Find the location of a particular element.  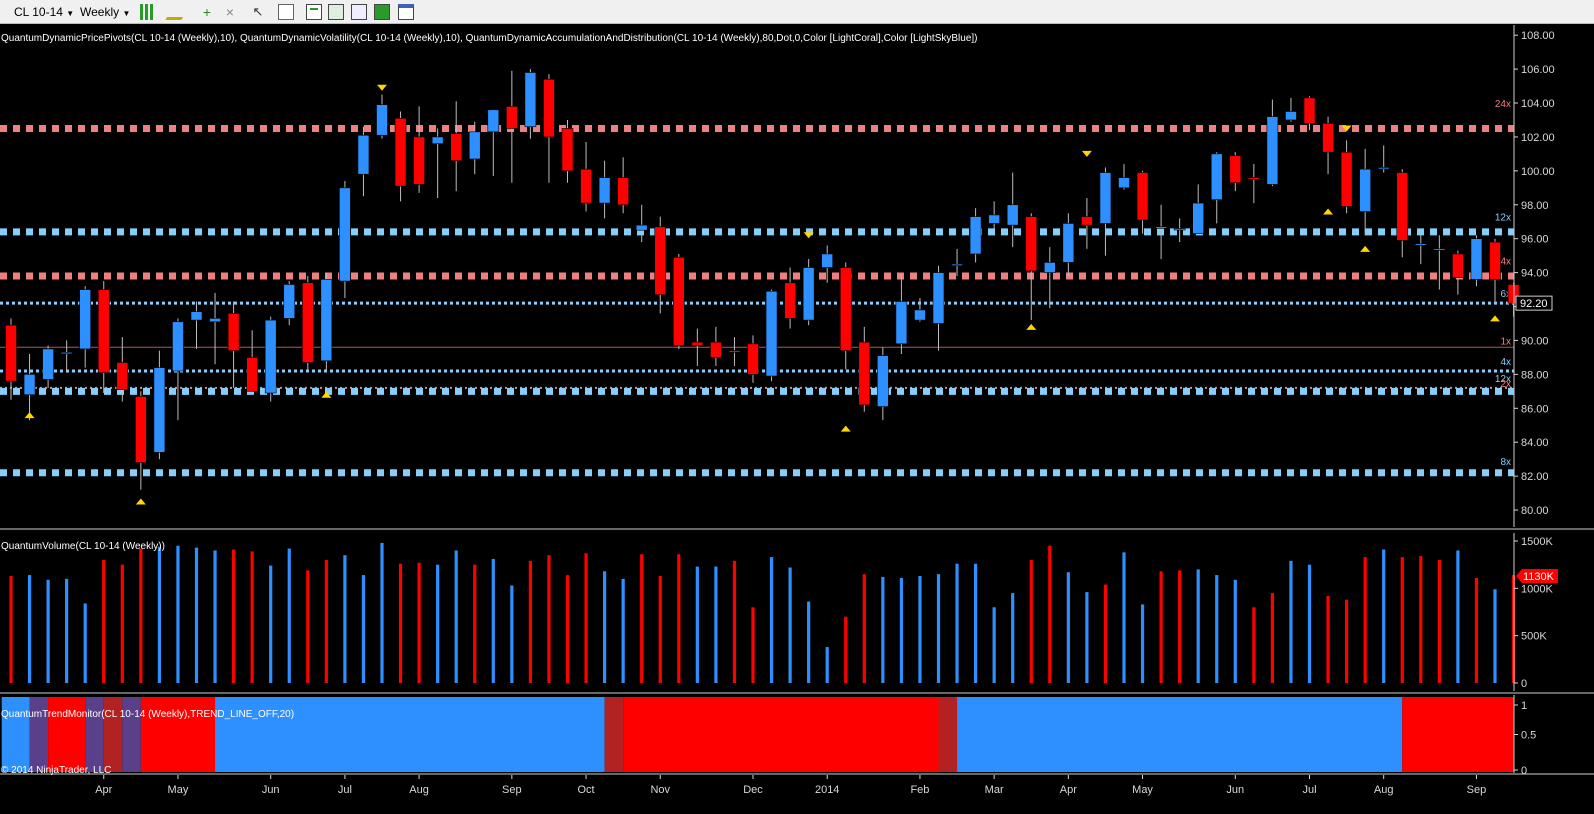

bar-type-icon is located at coordinates (148, 12).